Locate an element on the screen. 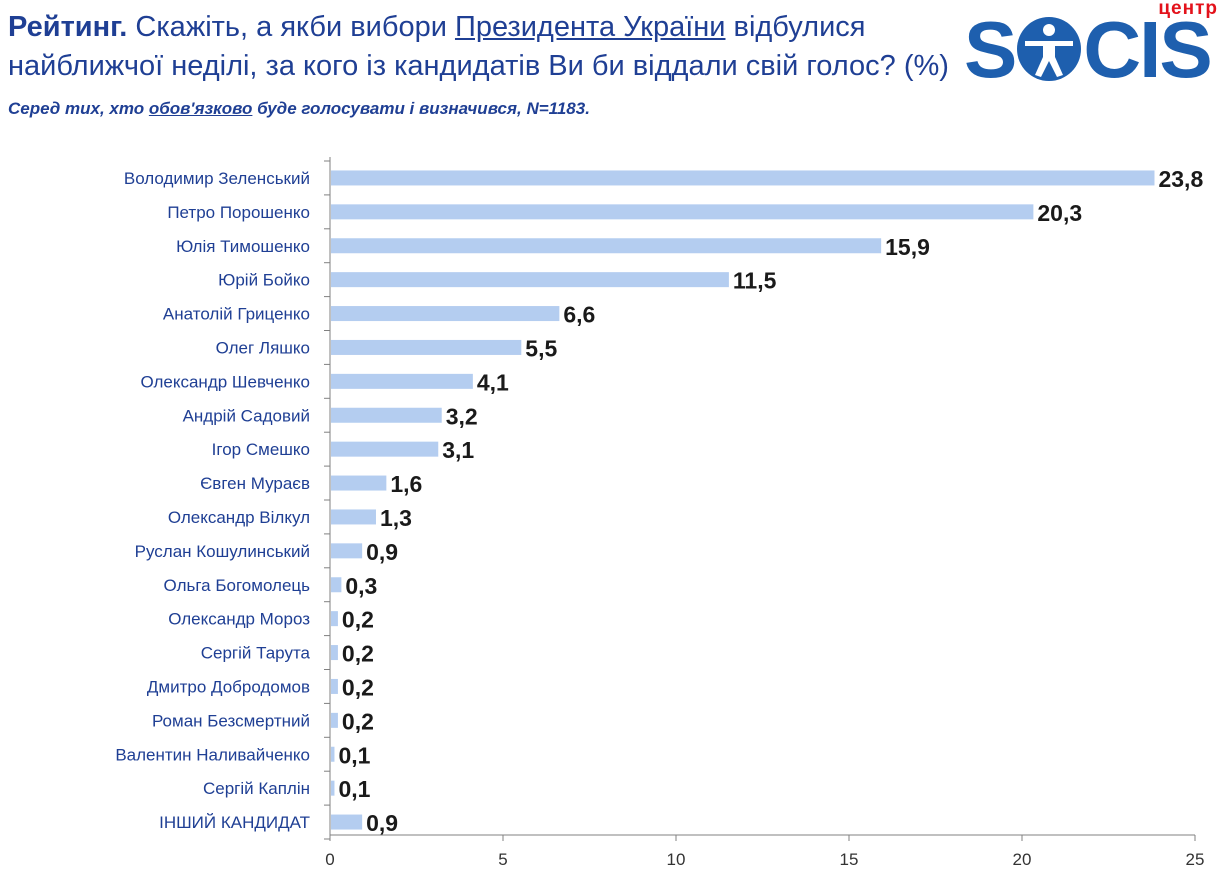 The width and height of the screenshot is (1230, 879). title-note-underlined: обов'язково is located at coordinates (200, 108).